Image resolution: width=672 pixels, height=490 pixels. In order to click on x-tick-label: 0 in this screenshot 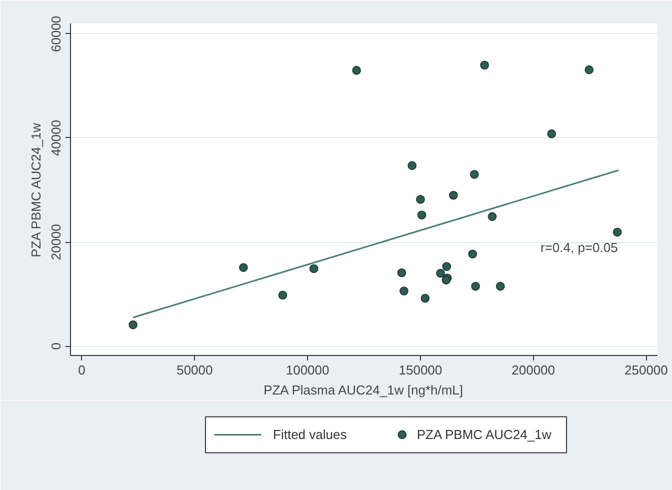, I will do `click(82, 370)`.